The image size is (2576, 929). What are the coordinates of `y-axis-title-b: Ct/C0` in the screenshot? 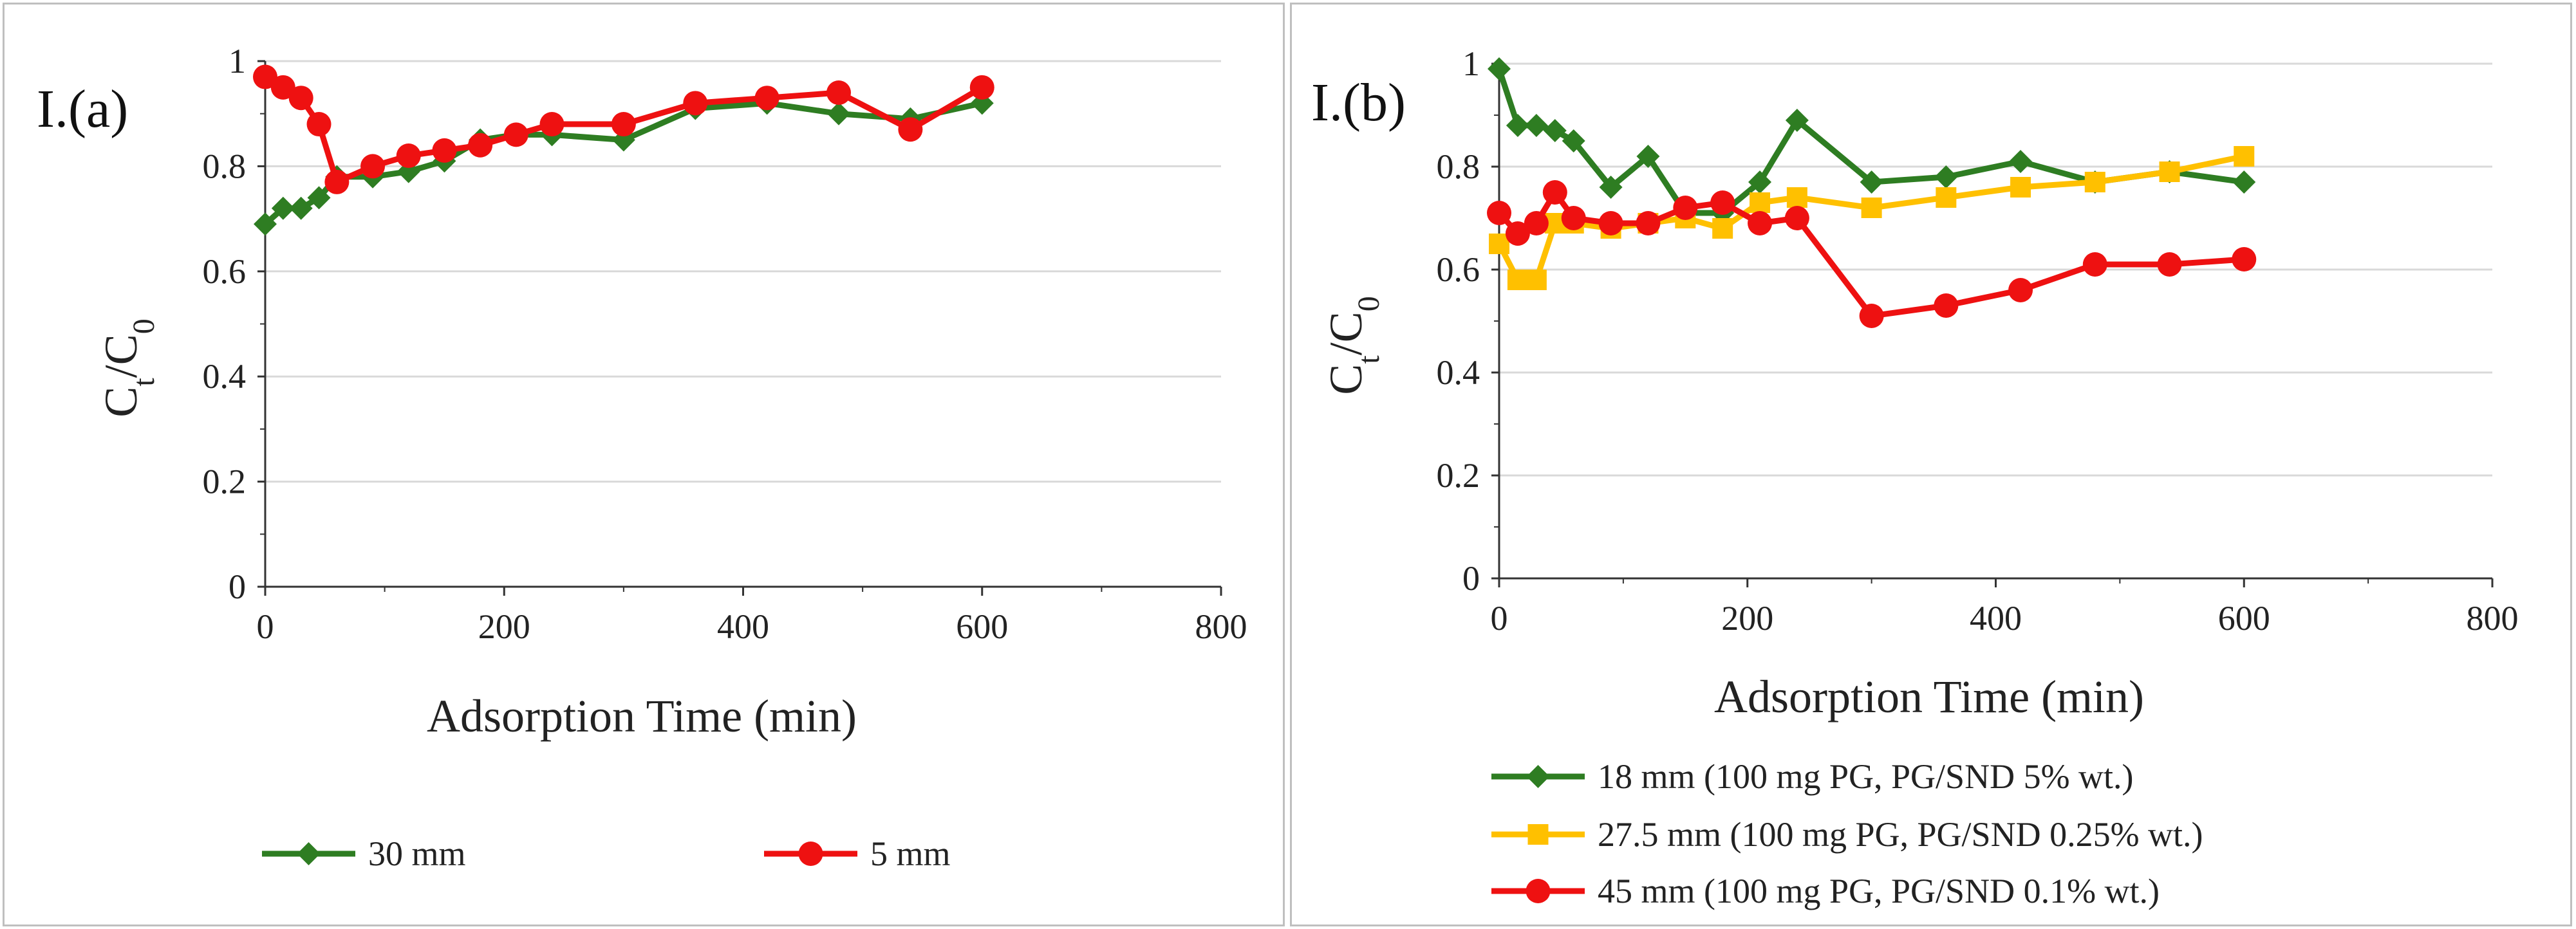 It's located at (1353, 345).